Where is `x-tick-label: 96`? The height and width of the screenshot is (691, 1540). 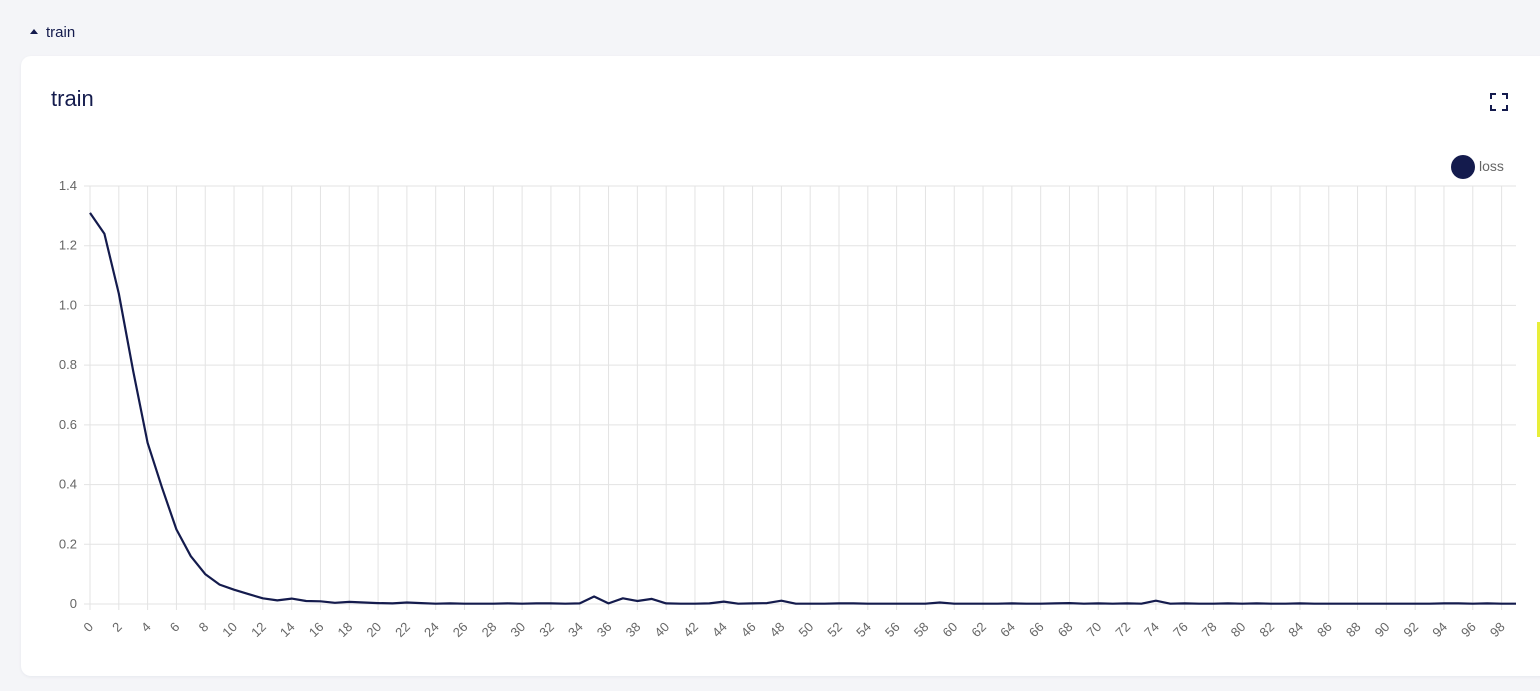 x-tick-label: 96 is located at coordinates (1468, 629).